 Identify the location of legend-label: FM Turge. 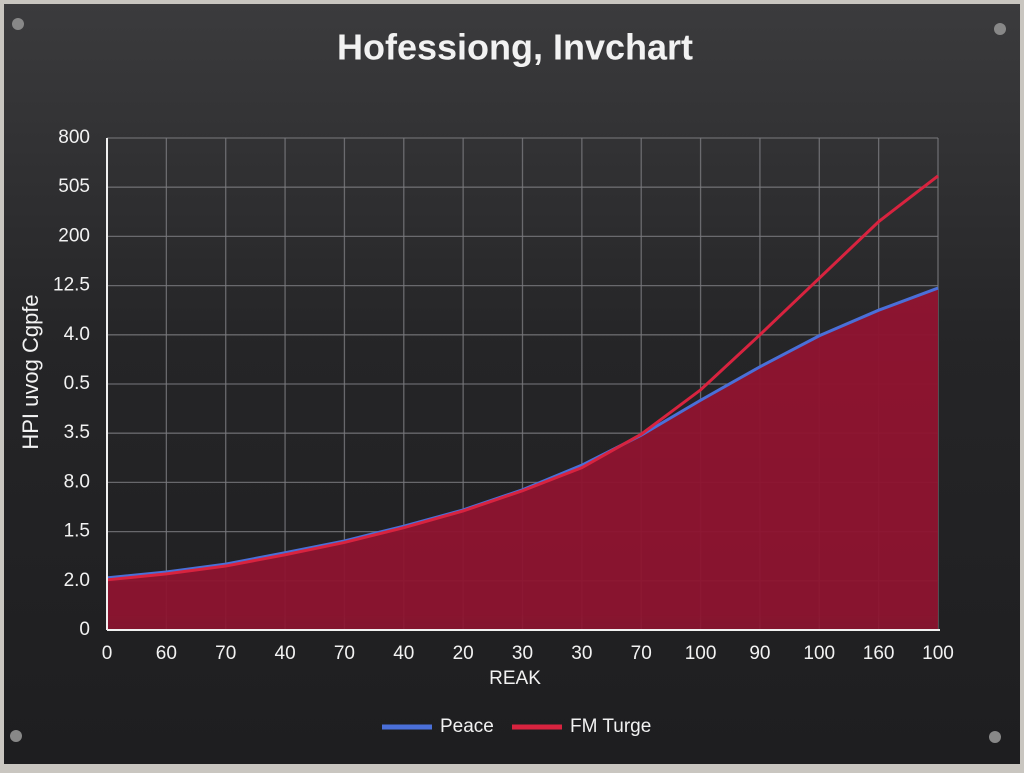
(610, 726).